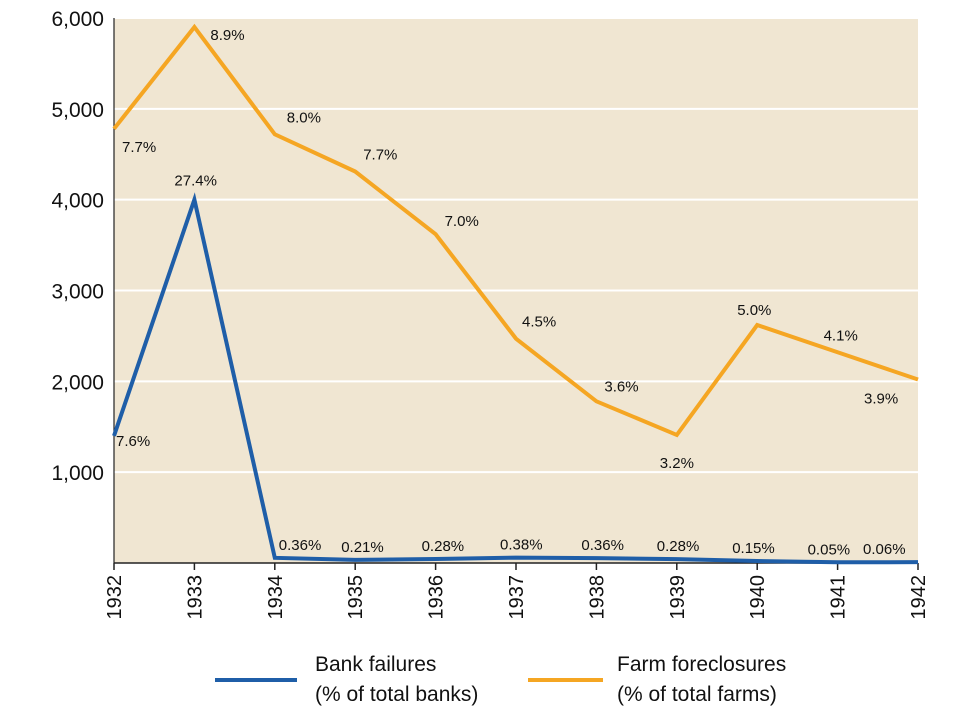  I want to click on data-label-farm-foreclosures: 3.6%, so click(621, 386).